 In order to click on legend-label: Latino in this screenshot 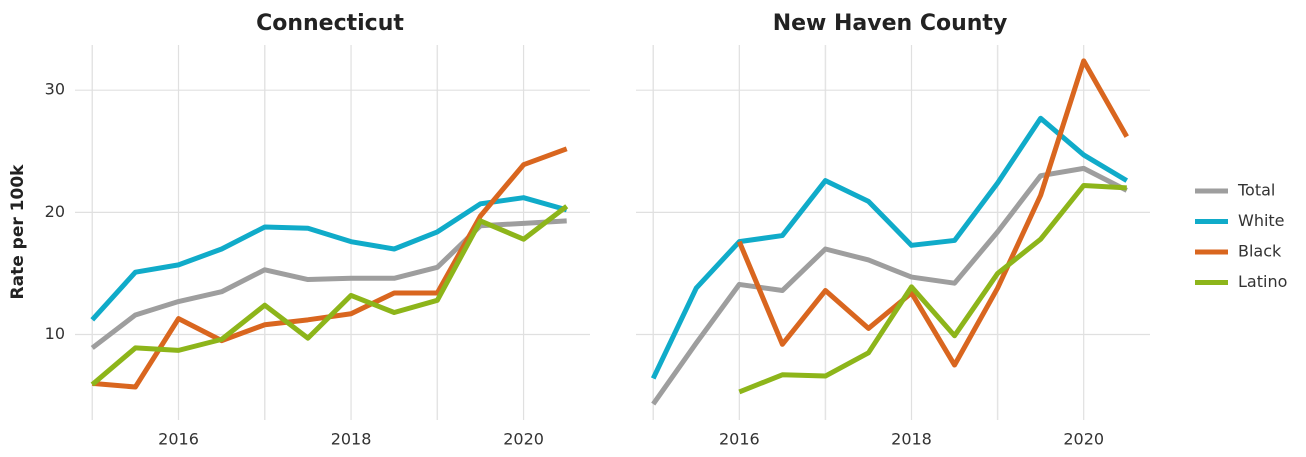, I will do `click(1262, 281)`.